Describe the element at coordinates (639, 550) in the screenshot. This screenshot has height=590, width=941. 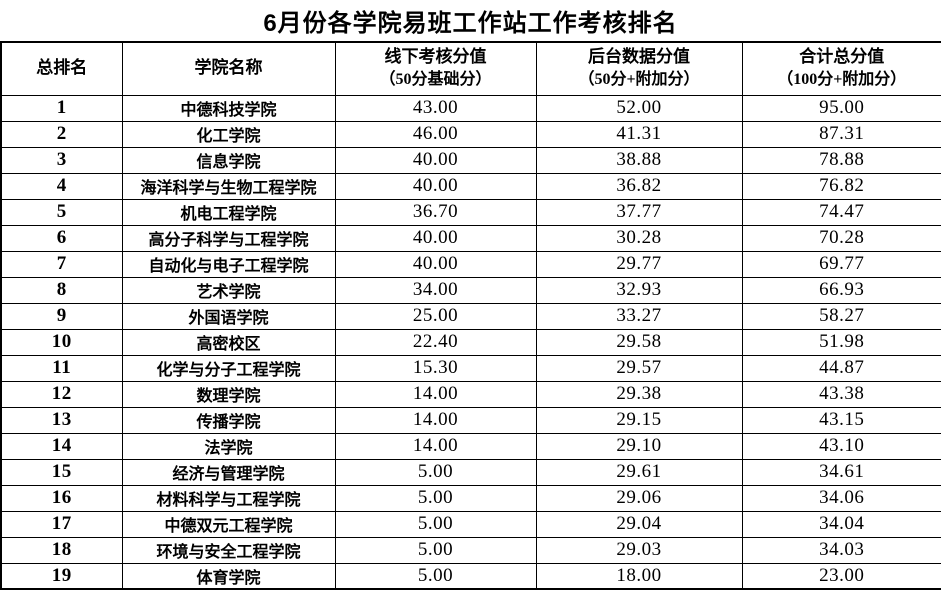
I see `backend-score-cell: 29.03` at that location.